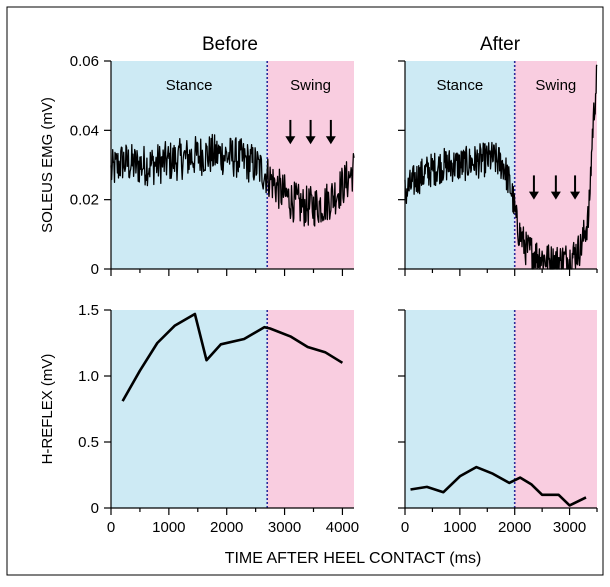 The width and height of the screenshot is (610, 587). I want to click on y-tick-label: 1.5, so click(88, 310).